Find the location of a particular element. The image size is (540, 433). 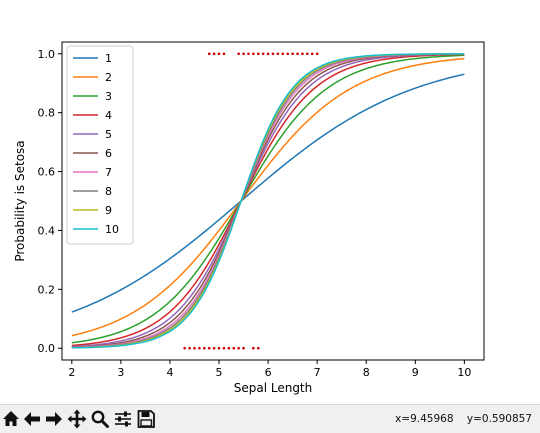

pan-icon is located at coordinates (77, 419).